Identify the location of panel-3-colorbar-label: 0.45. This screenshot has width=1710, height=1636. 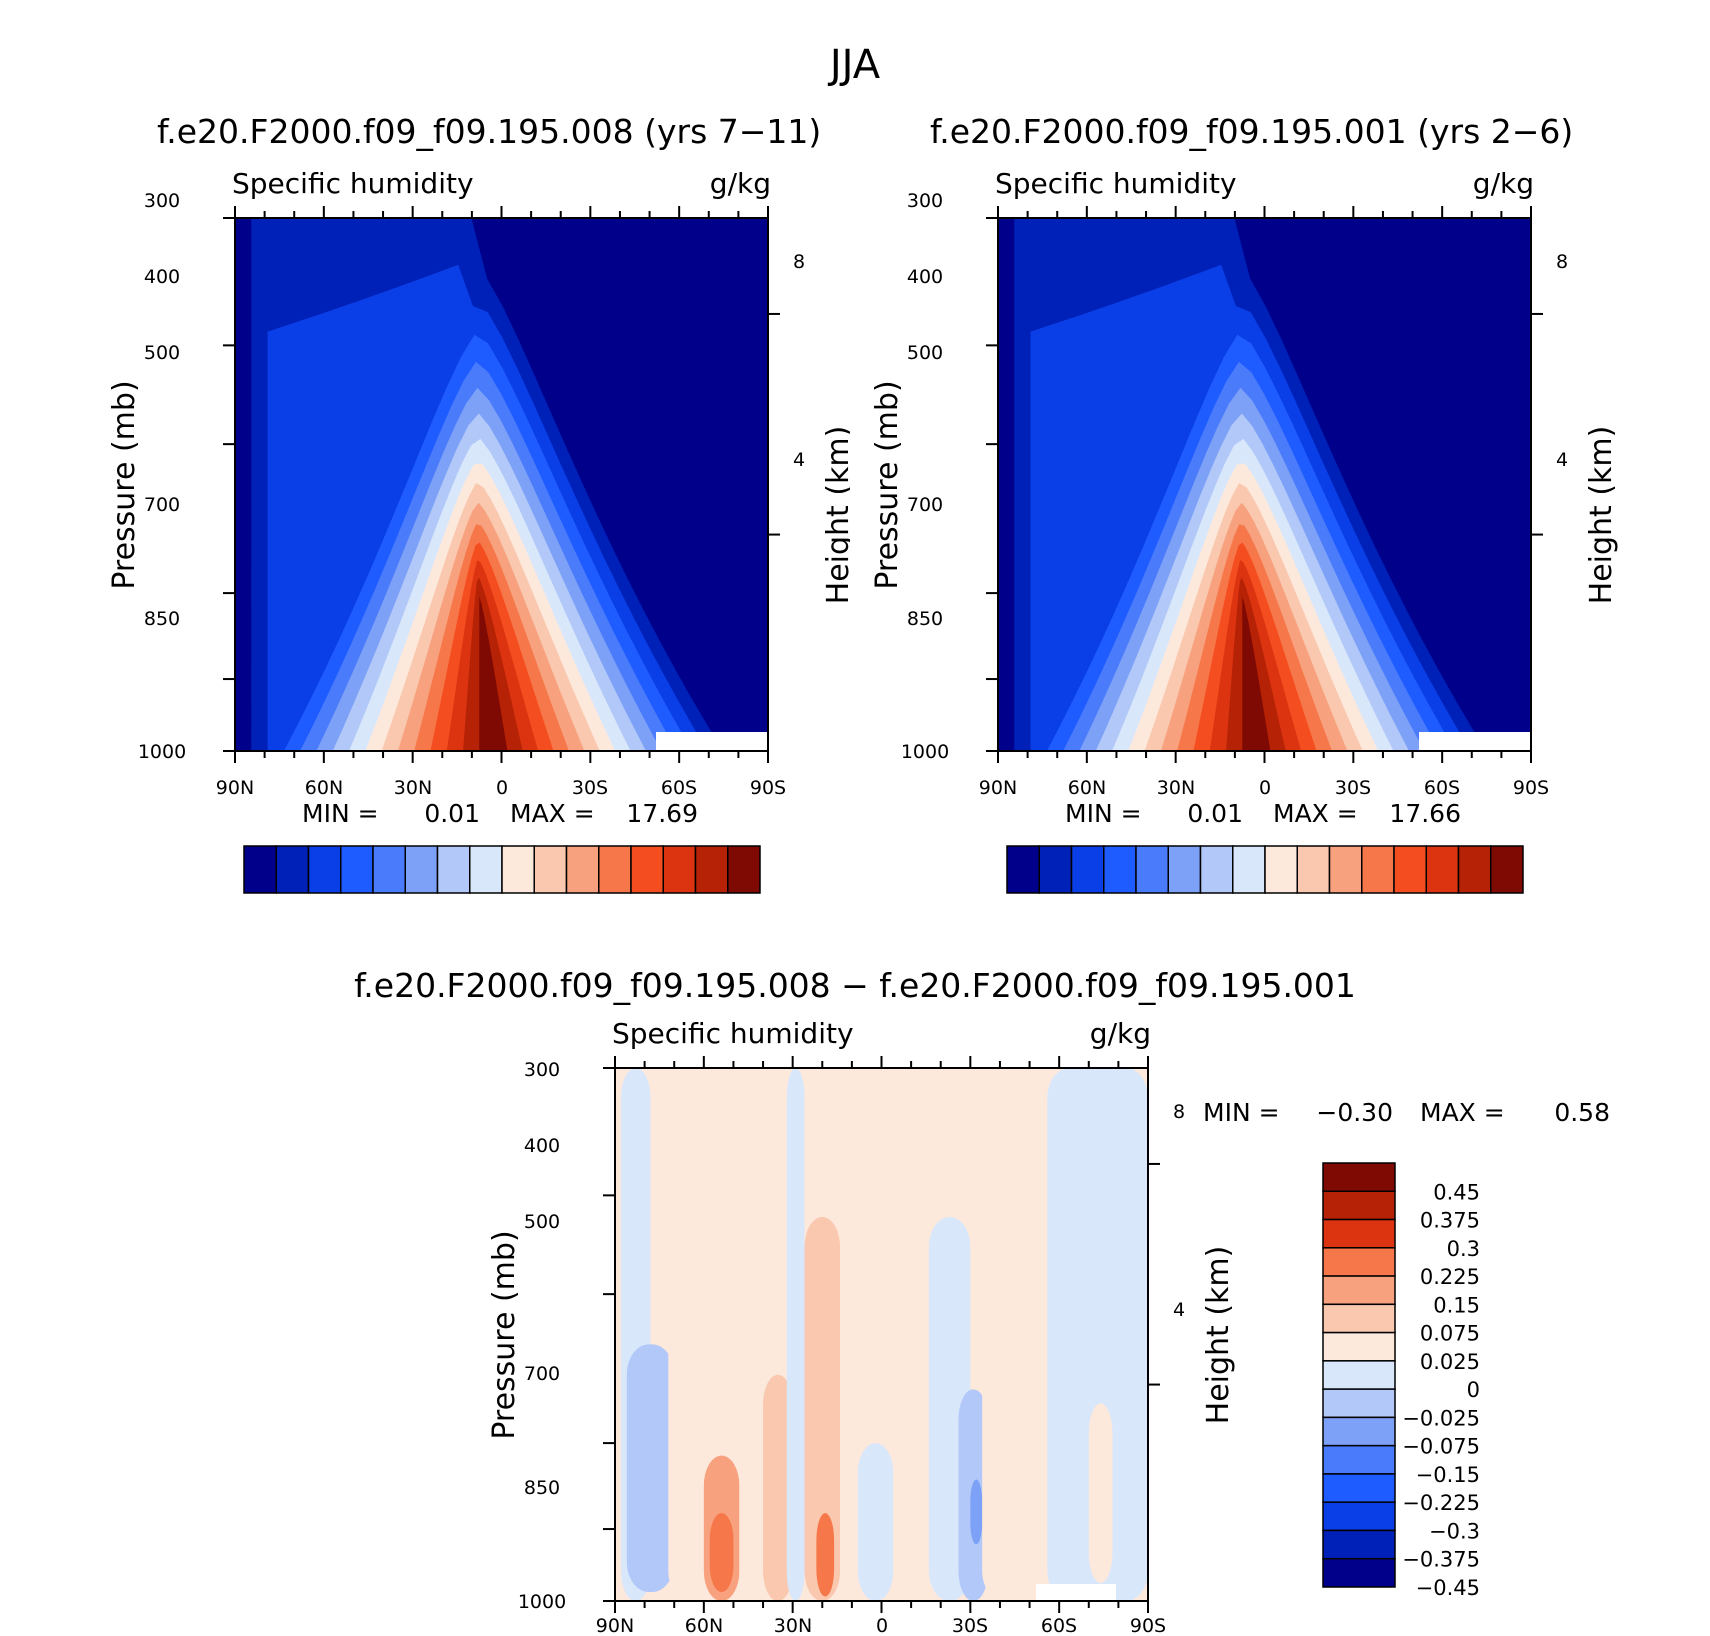
(1456, 1192).